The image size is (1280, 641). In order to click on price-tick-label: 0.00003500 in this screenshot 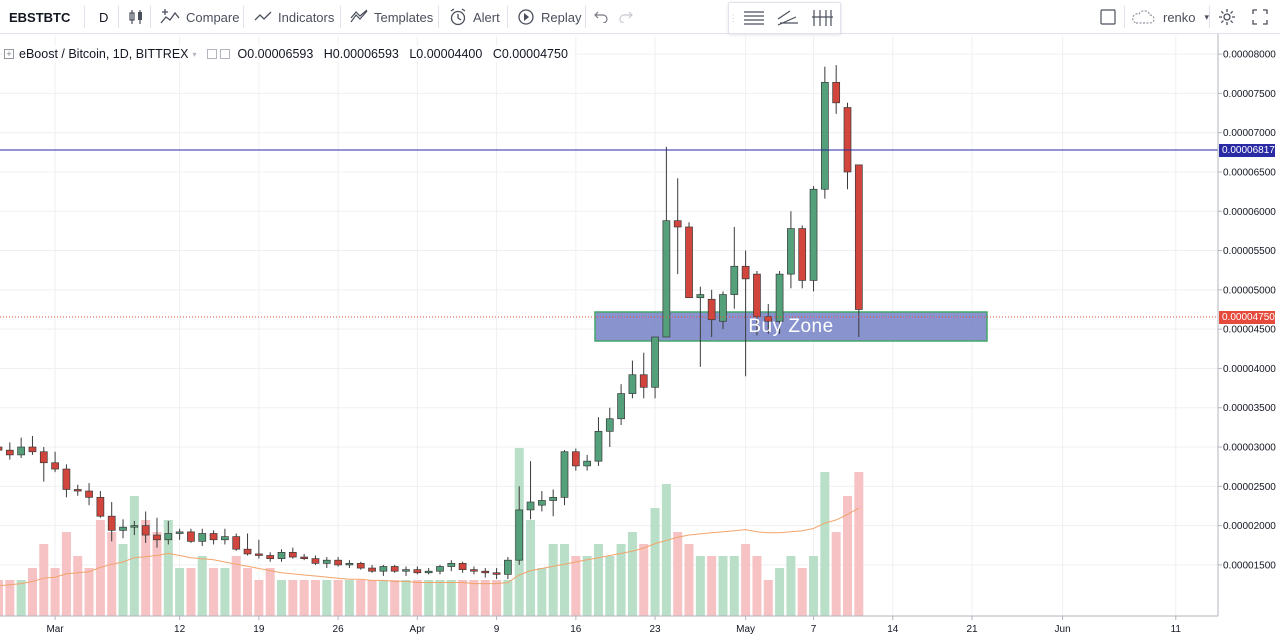, I will do `click(1249, 408)`.